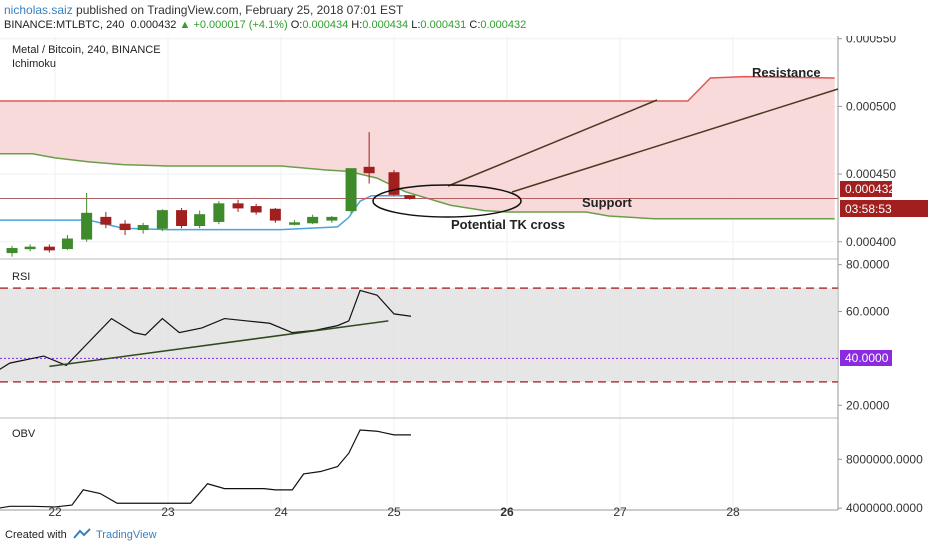 This screenshot has height=550, width=932. Describe the element at coordinates (607, 202) in the screenshot. I see `support-label: Support` at that location.